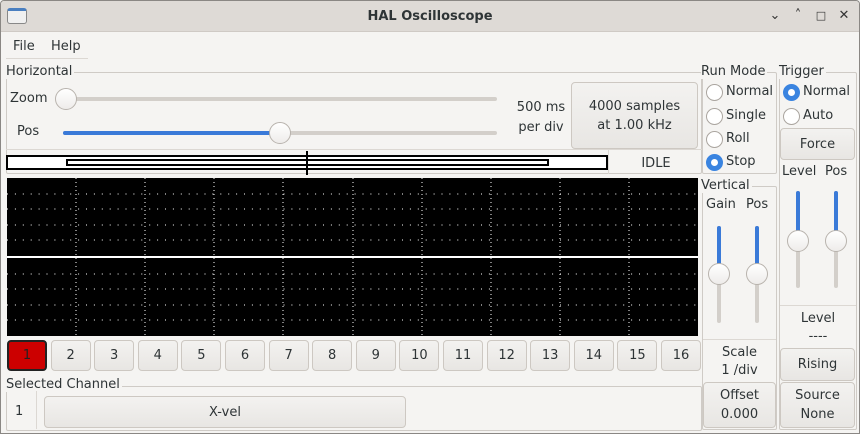  Describe the element at coordinates (738, 138) in the screenshot. I see `run-mode-label-roll: Roll` at that location.